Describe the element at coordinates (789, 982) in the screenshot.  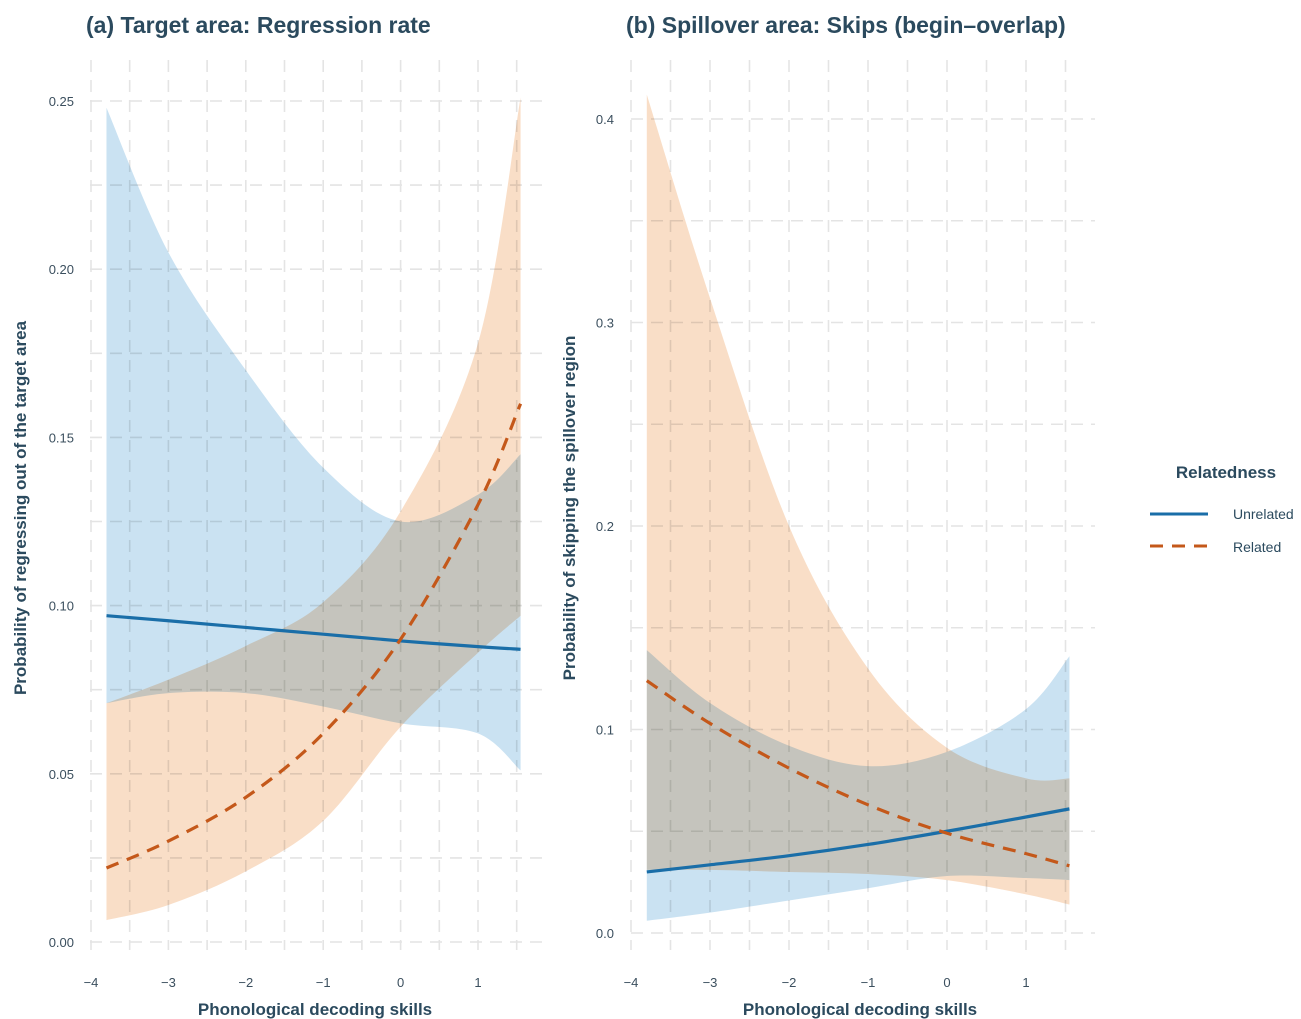
I see `panel-b-x-tick-label: −2` at that location.